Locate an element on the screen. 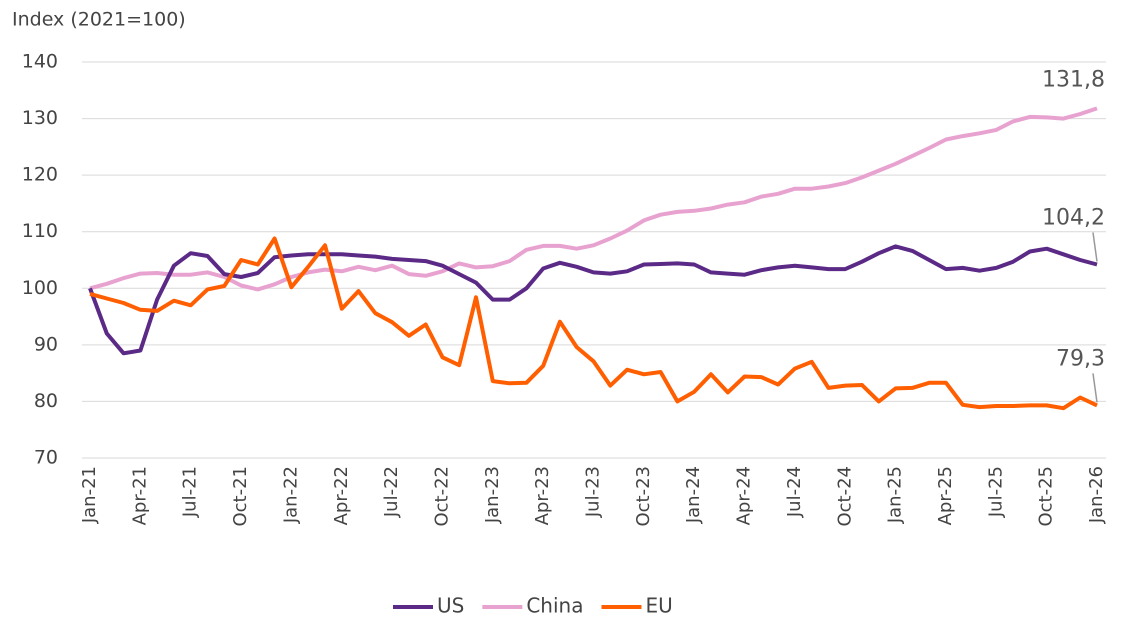  y-tick-label: 90 is located at coordinates (46, 344).